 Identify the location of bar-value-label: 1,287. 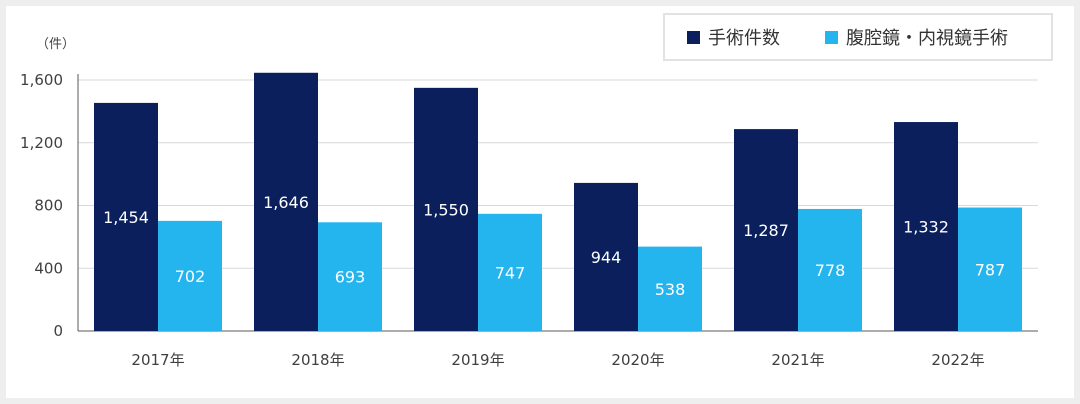
(766, 230).